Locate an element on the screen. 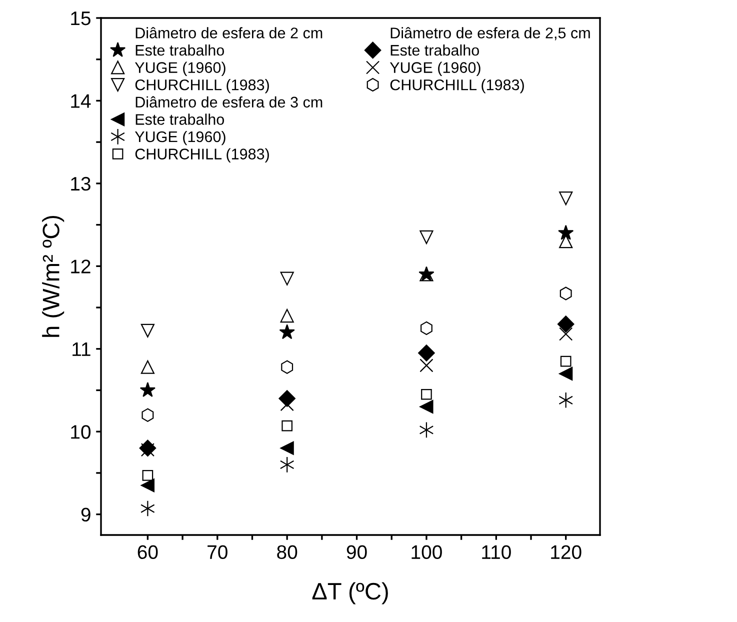  y-axis-title: h (W/m² ºC) is located at coordinates (53, 276).